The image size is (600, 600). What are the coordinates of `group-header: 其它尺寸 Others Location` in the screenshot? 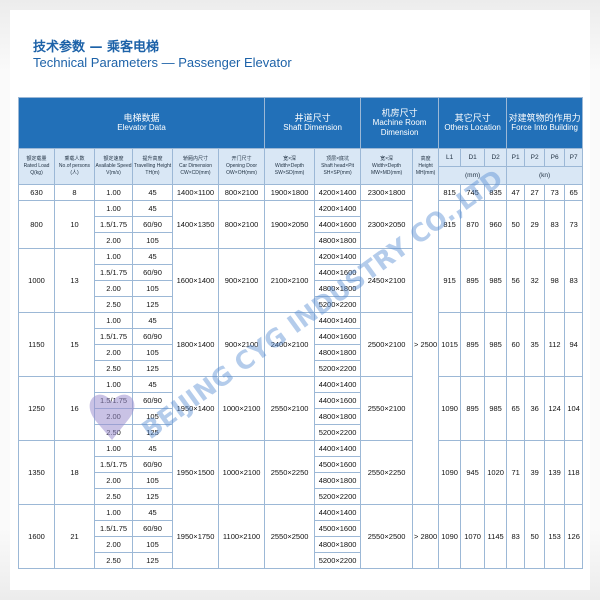 It's located at (473, 123).